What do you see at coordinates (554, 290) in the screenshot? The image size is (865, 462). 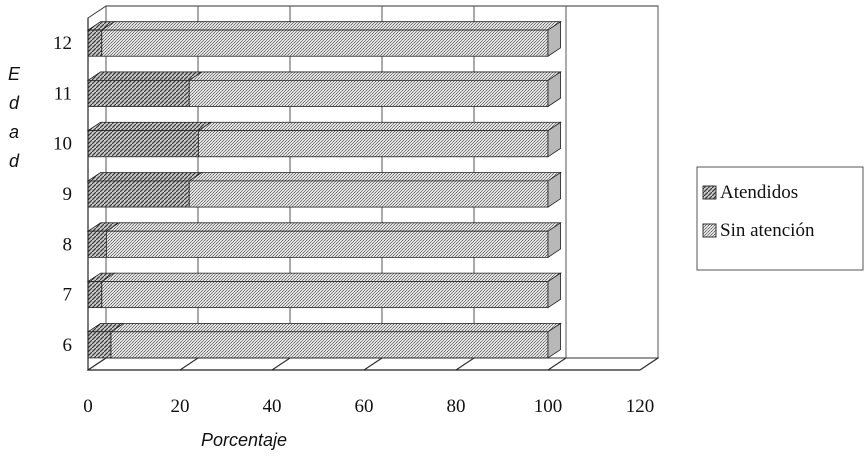 I see `bar-7-sin-atencion-side` at bounding box center [554, 290].